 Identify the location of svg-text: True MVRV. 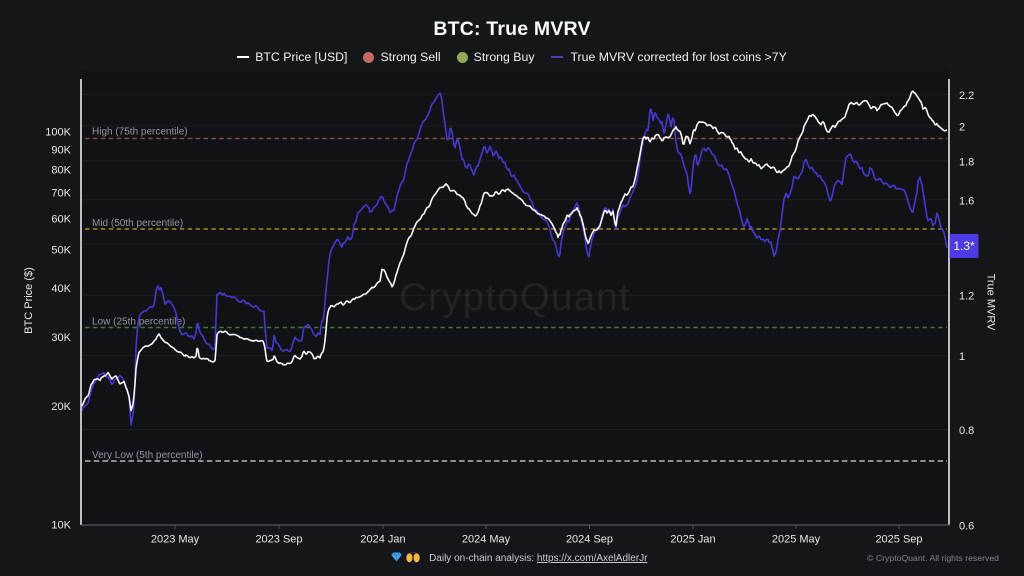
(991, 303).